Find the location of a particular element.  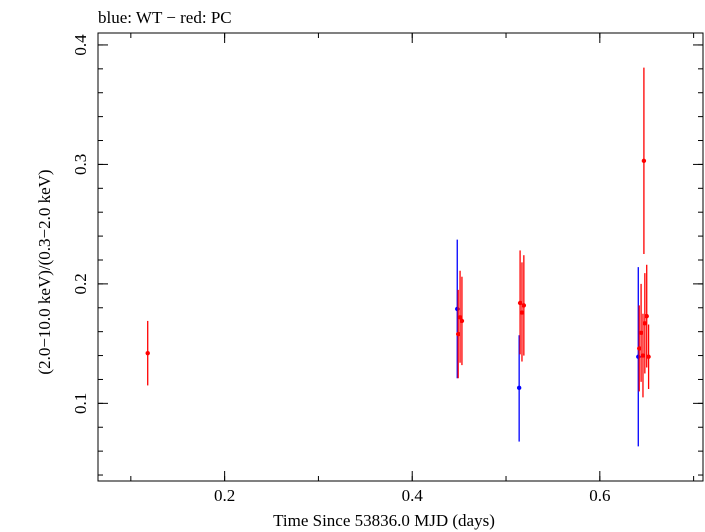

y-tick-label: 0.1 is located at coordinates (80, 403).